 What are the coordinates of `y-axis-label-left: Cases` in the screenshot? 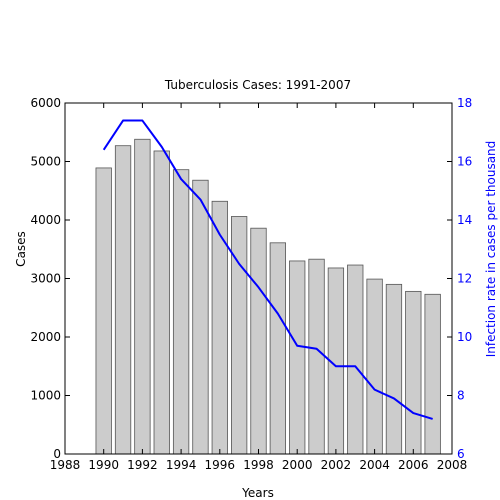 It's located at (21, 249).